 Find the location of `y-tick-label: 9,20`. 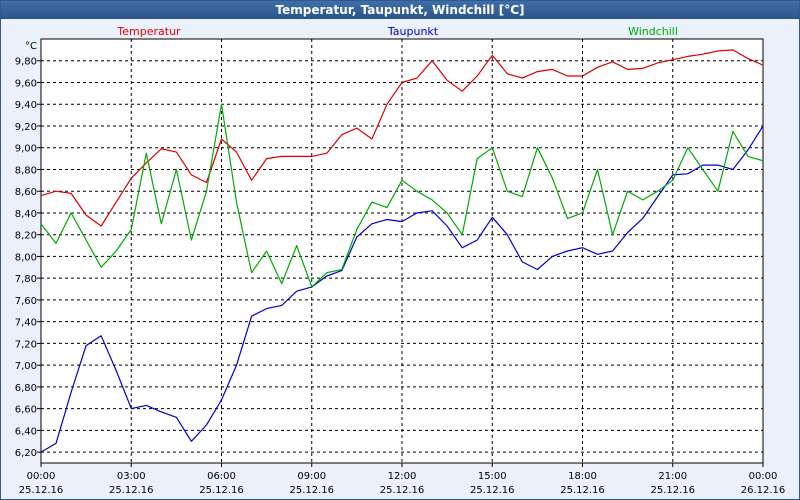

y-tick-label: 9,20 is located at coordinates (26, 127).